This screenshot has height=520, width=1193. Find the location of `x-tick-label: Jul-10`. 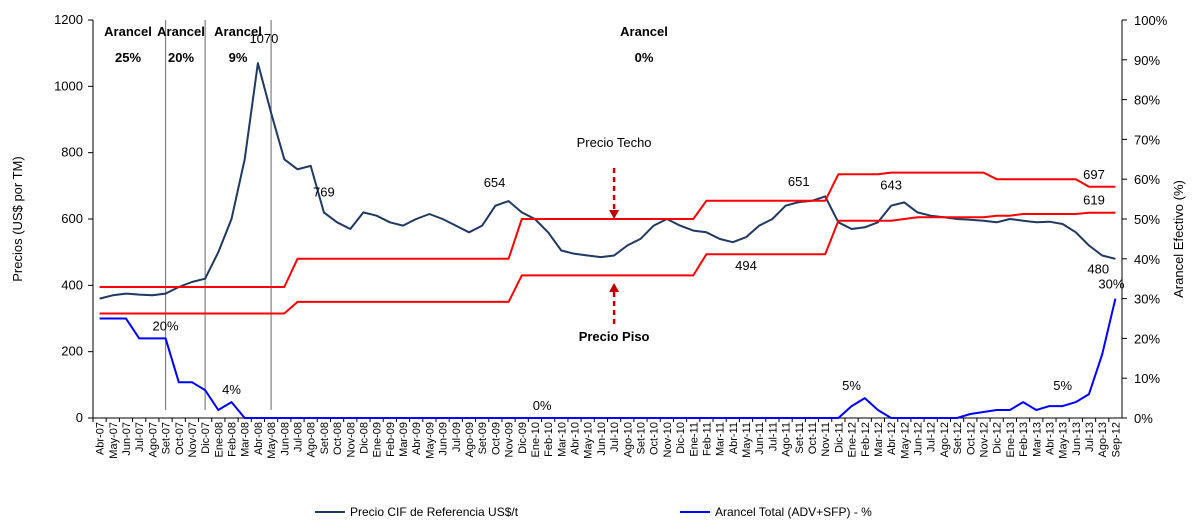

x-tick-label: Jul-10 is located at coordinates (615, 437).